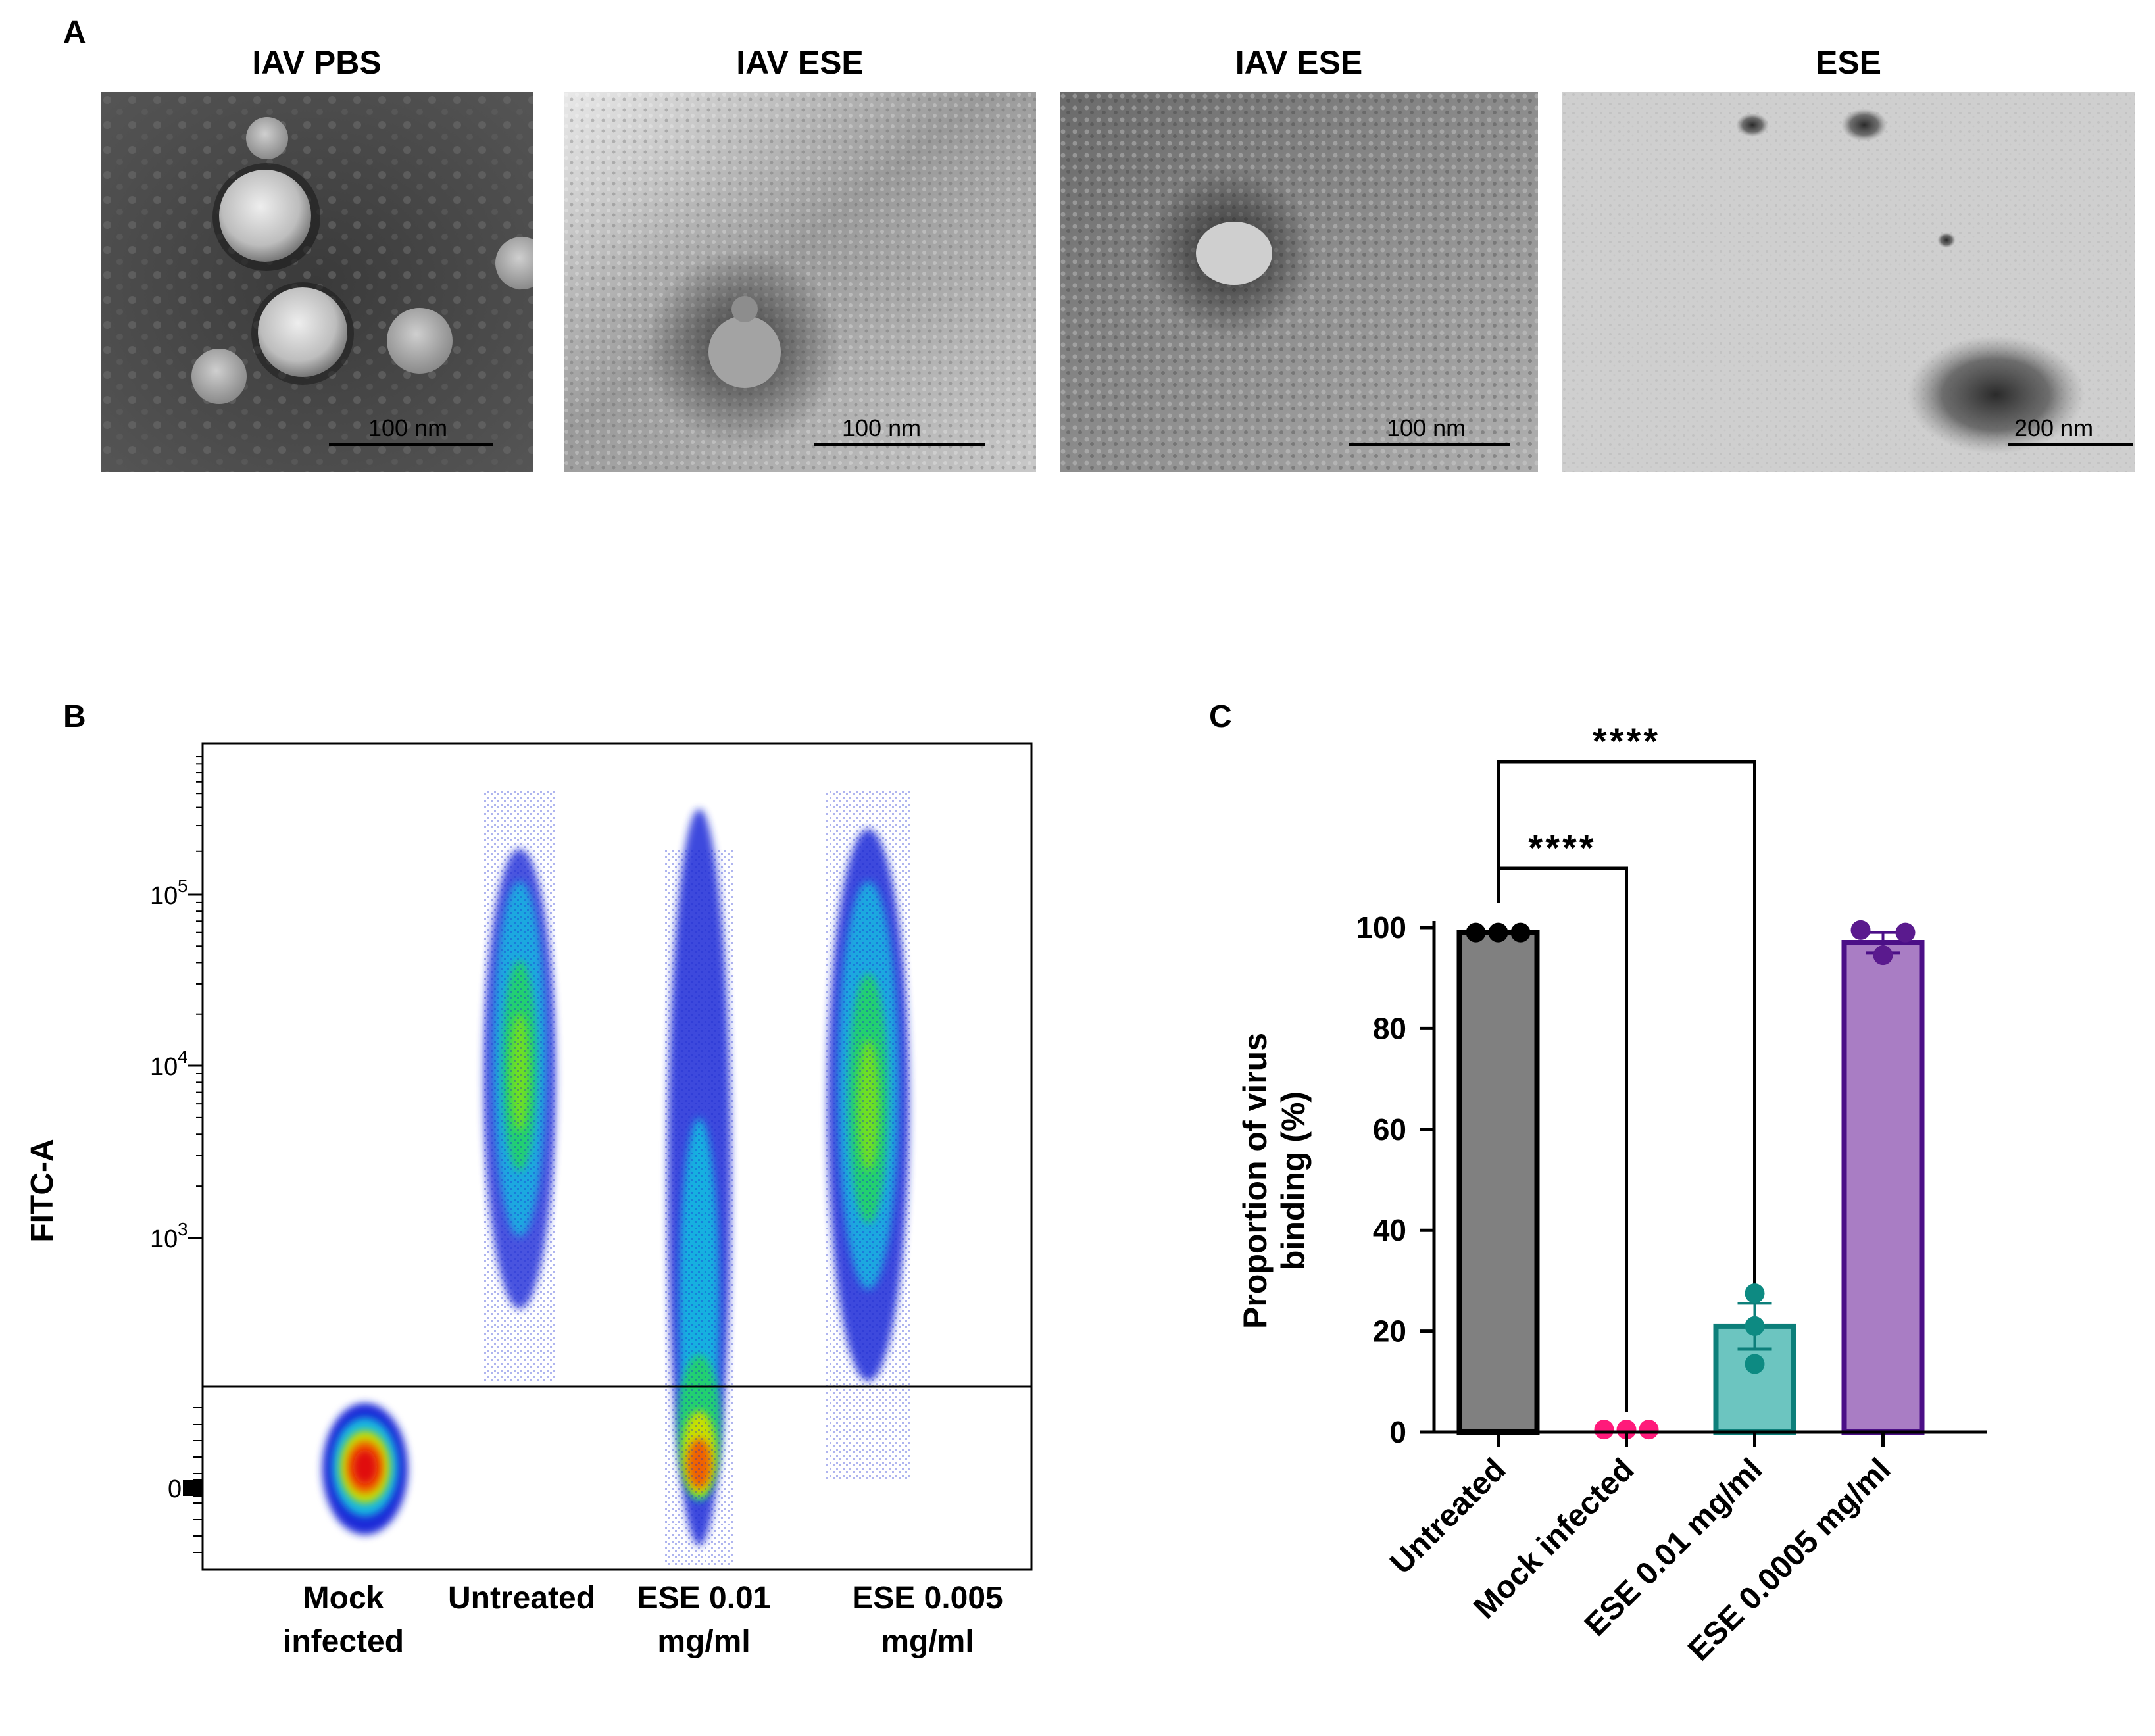  What do you see at coordinates (42, 1191) in the screenshot?
I see `flow-y-axis-label: FITC-A` at bounding box center [42, 1191].